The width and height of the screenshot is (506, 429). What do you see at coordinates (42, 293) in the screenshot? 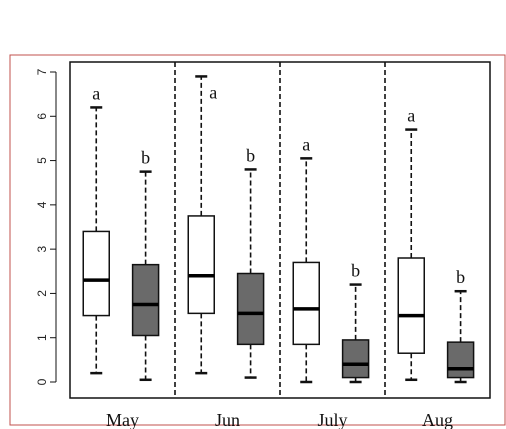
I see `y-tick-label: 2` at bounding box center [42, 293].